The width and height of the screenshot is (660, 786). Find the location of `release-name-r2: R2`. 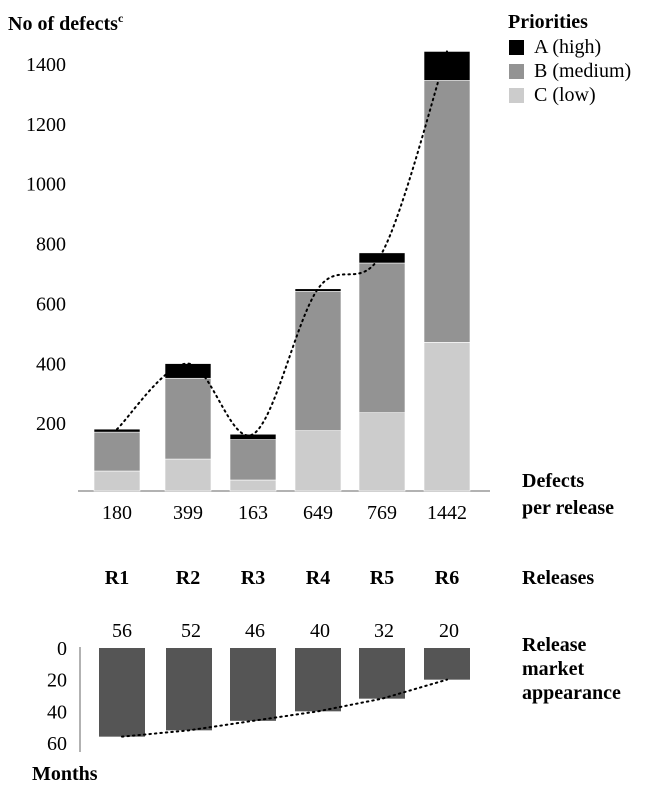

release-name-r2: R2 is located at coordinates (188, 578).